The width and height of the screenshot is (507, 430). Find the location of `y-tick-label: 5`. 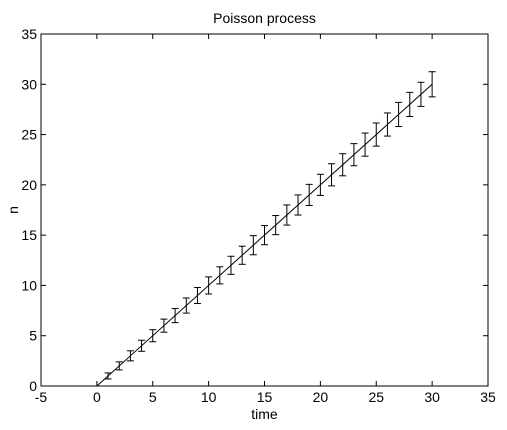

y-tick-label: 5 is located at coordinates (33, 336).